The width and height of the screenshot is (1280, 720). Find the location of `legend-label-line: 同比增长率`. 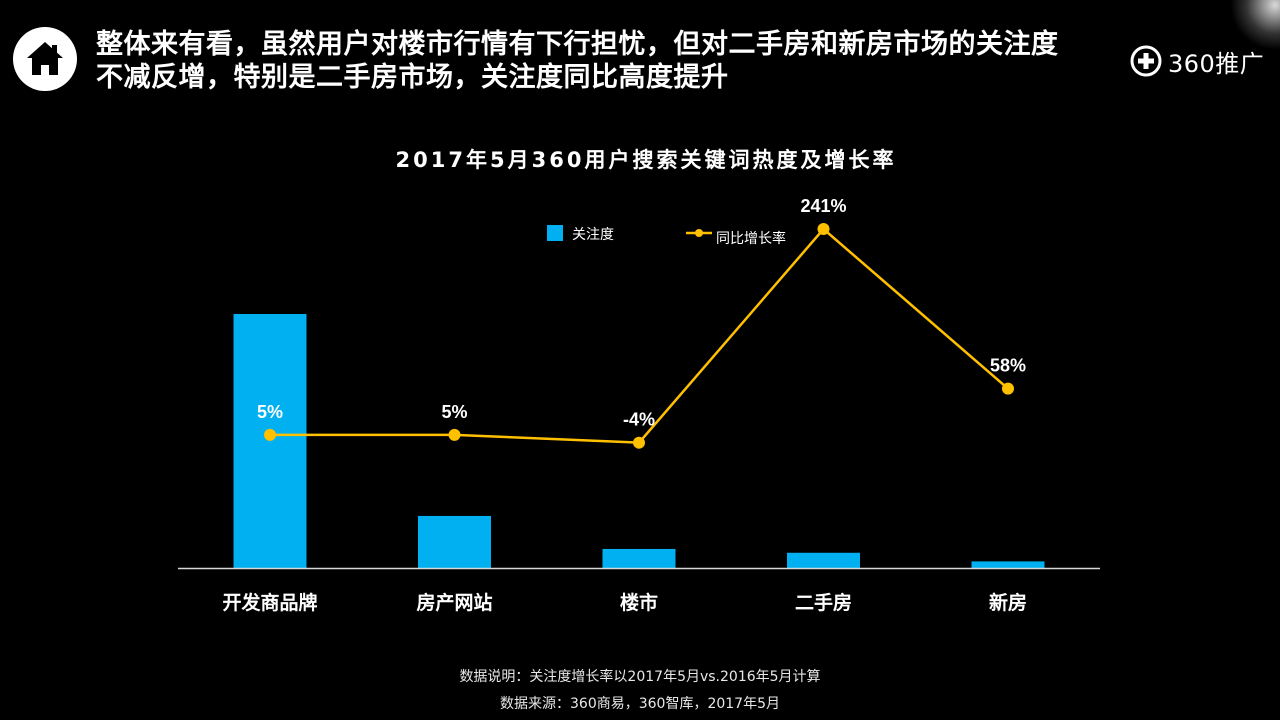

legend-label-line: 同比增长率 is located at coordinates (751, 238).